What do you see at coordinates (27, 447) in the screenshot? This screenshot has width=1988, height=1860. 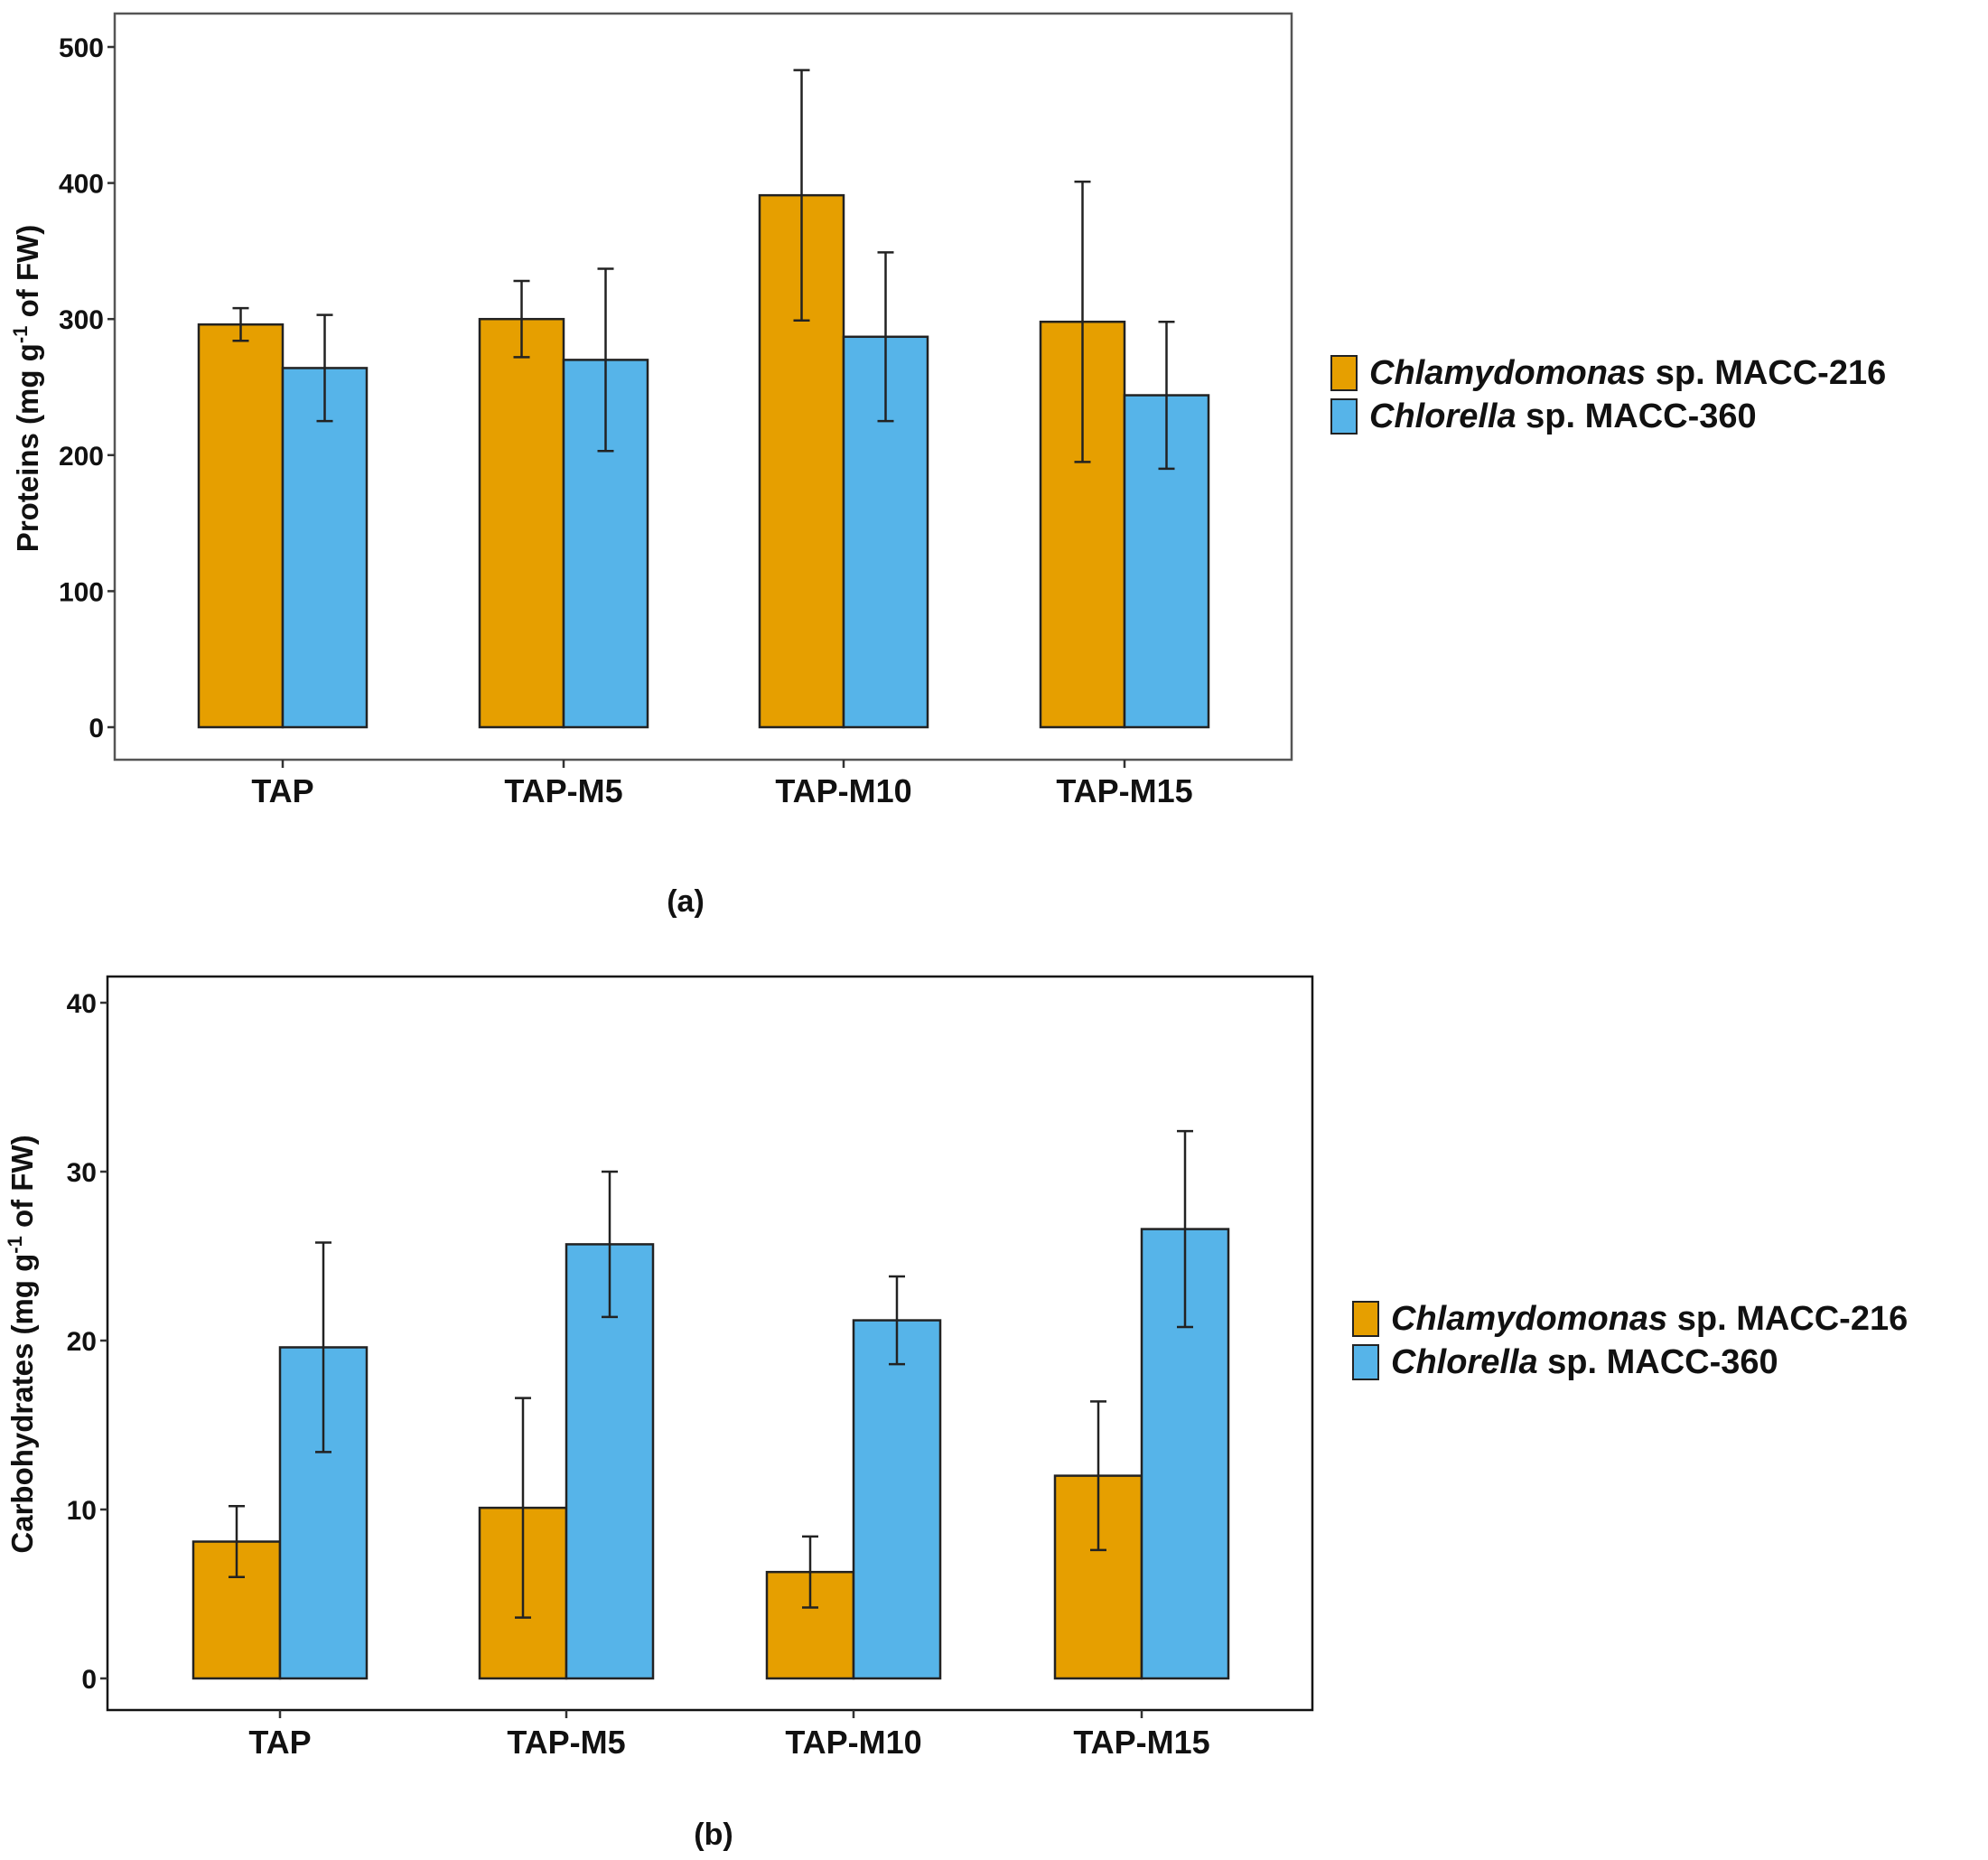 I see `y-axis-title-main: Proteins (mg g` at bounding box center [27, 447].